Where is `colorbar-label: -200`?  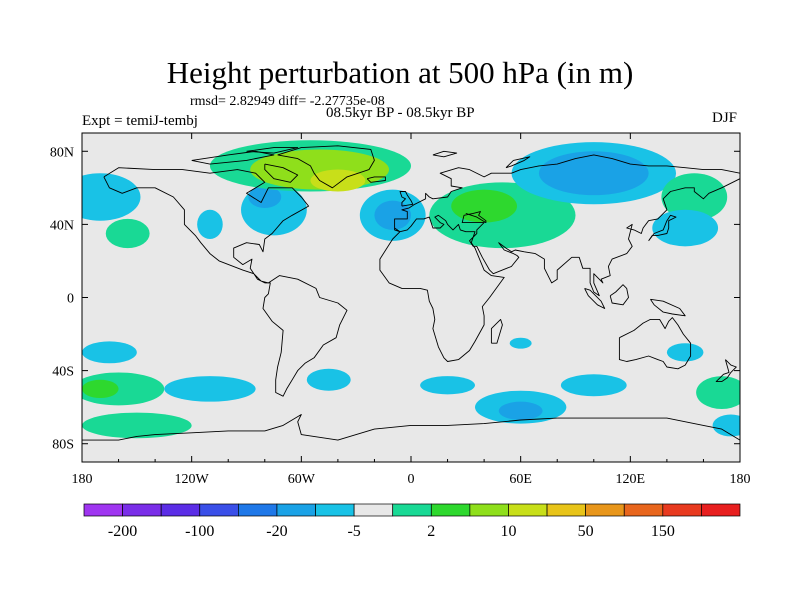
colorbar-label: -200 is located at coordinates (122, 531).